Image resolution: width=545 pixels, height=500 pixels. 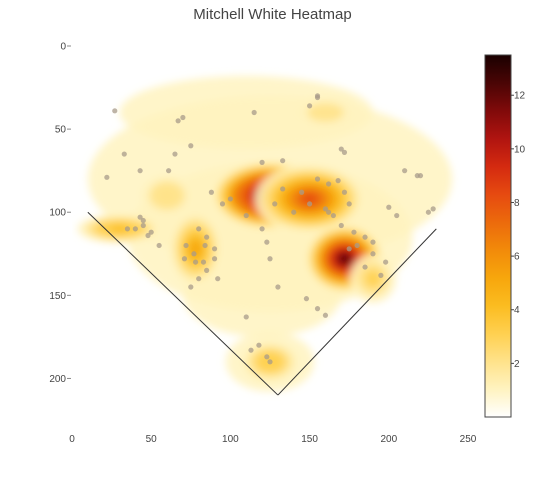 I want to click on colorbar-tick-label: 10, so click(x=520, y=149).